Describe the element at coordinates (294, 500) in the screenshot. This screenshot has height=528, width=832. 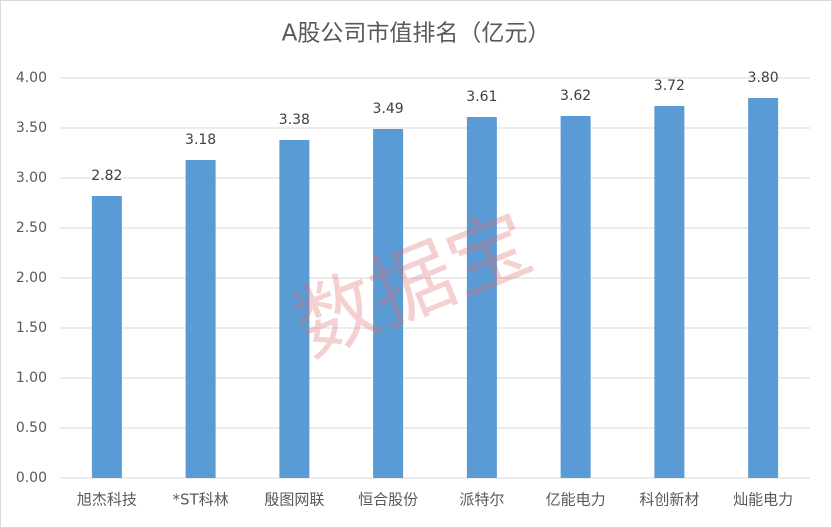
I see `x-tick-label: 殷图网联` at that location.